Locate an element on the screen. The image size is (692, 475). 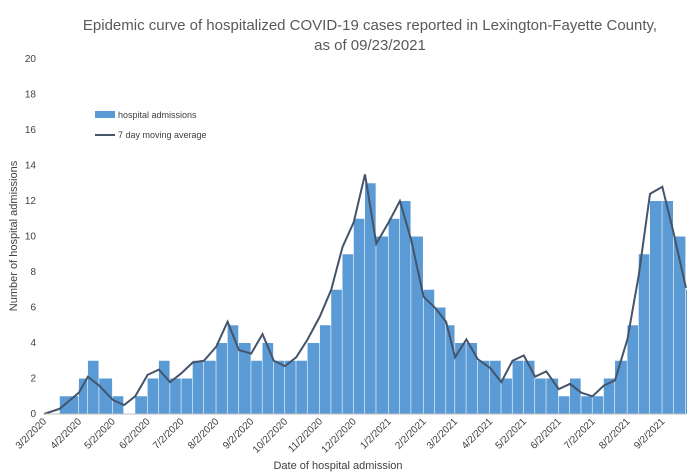
x-tick-label: 4/2/2020 is located at coordinates (67, 434).